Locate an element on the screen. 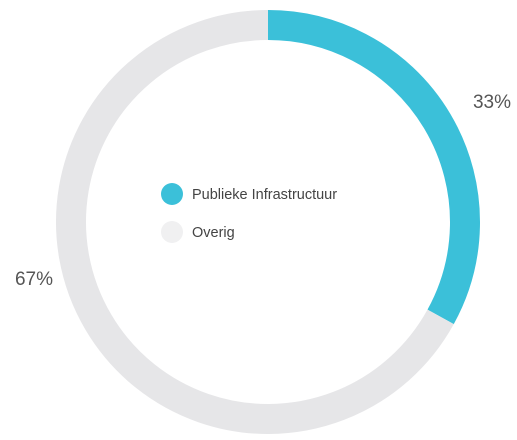  legend-label: Publieke Infrastructuur is located at coordinates (264, 195).